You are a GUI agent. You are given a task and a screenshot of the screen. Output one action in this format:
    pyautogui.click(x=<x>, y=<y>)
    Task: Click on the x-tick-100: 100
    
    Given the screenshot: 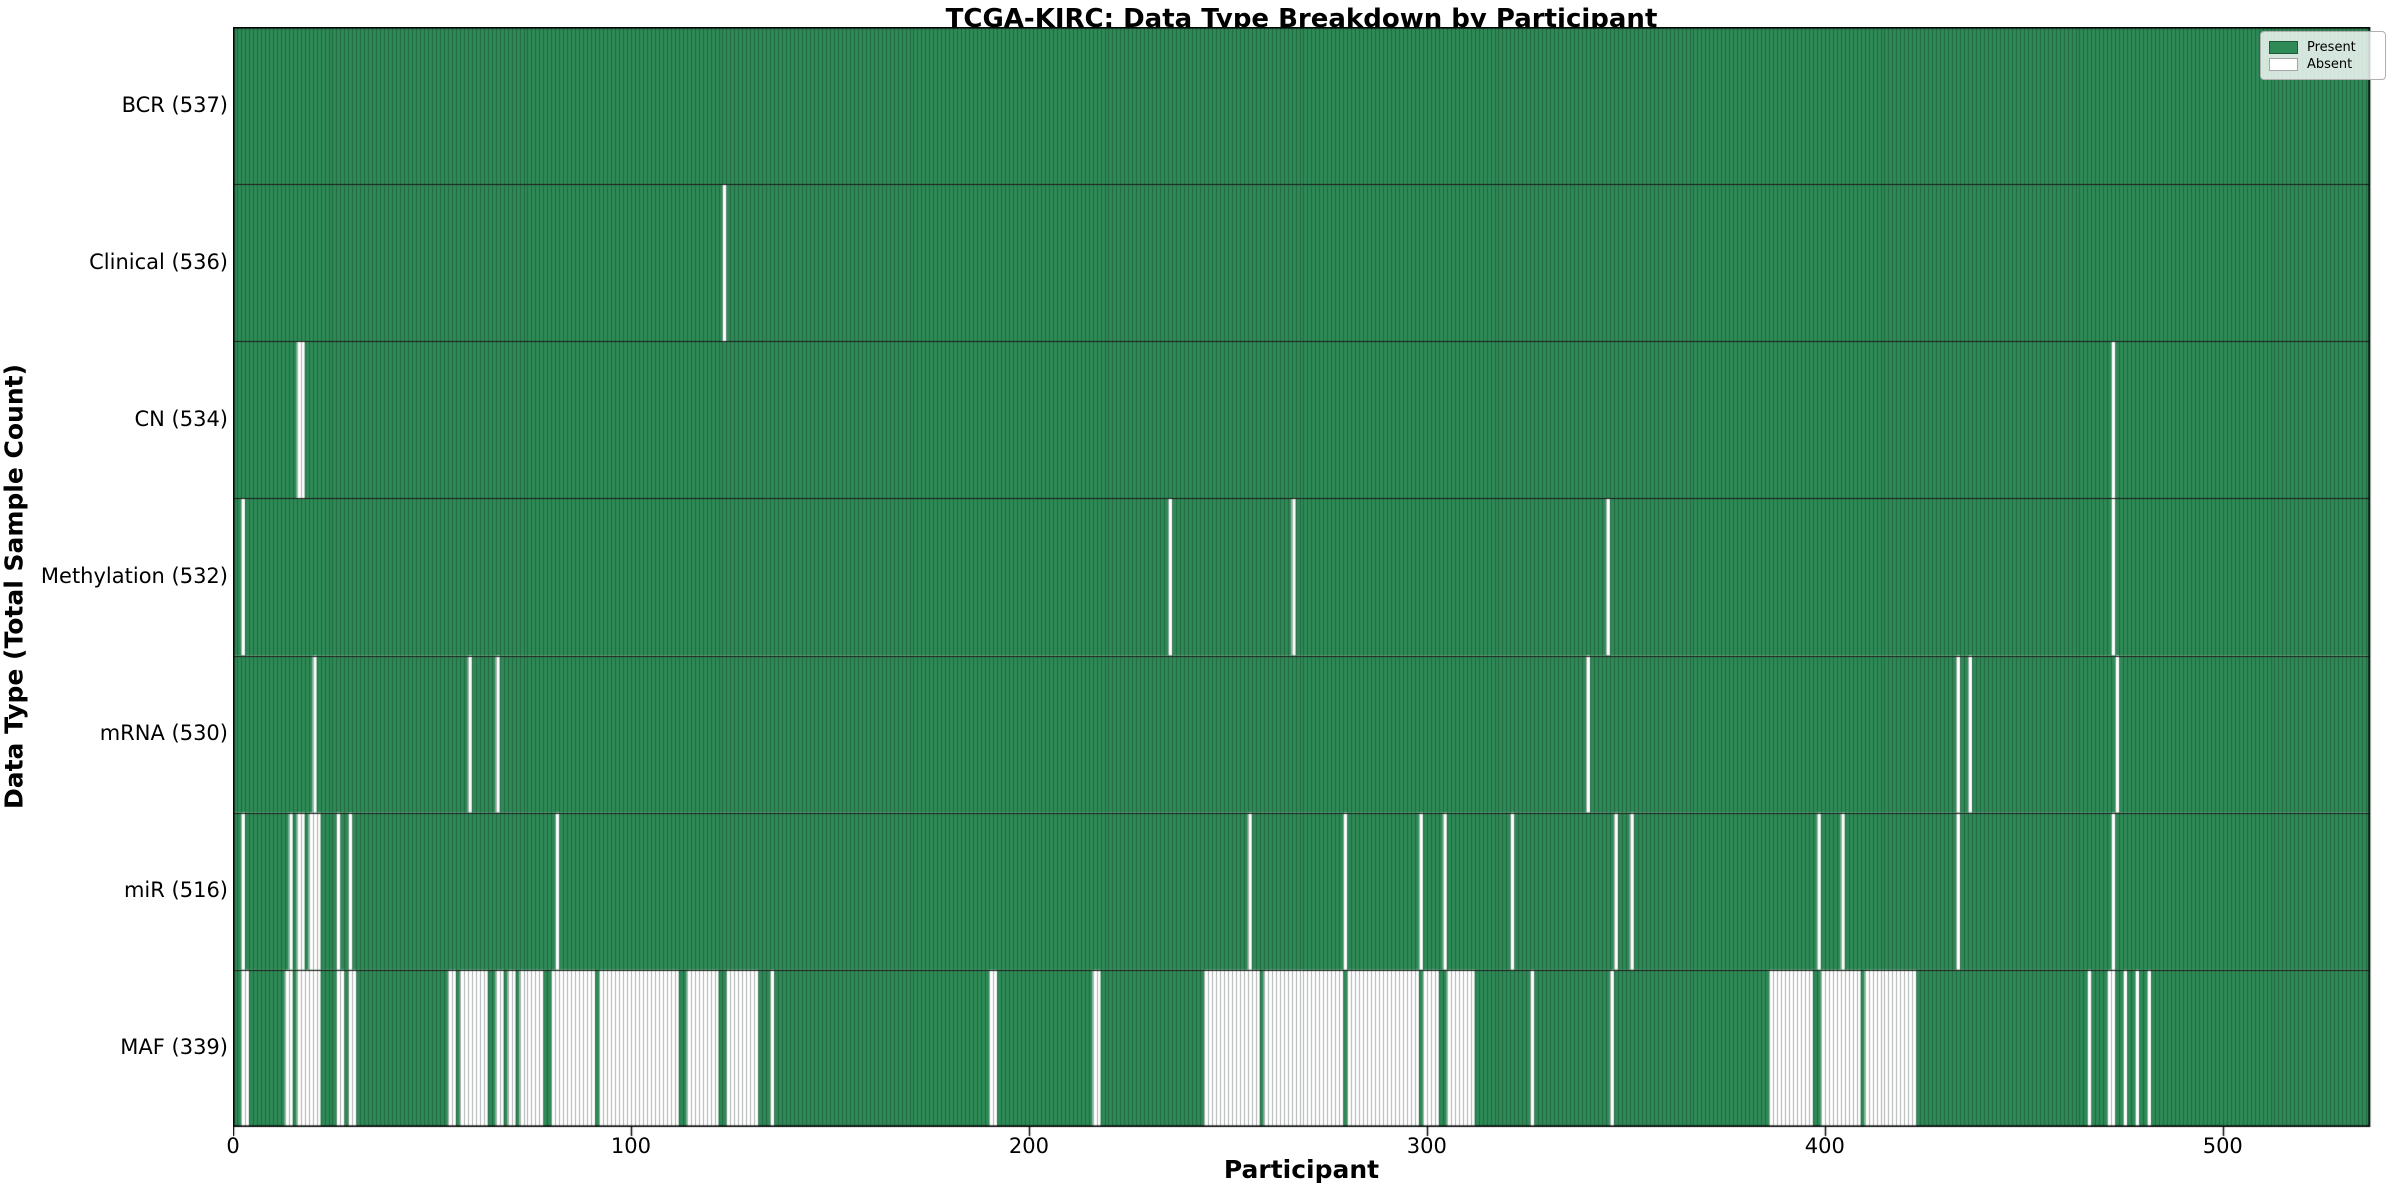 What is the action you would take?
    pyautogui.click(x=630, y=1146)
    